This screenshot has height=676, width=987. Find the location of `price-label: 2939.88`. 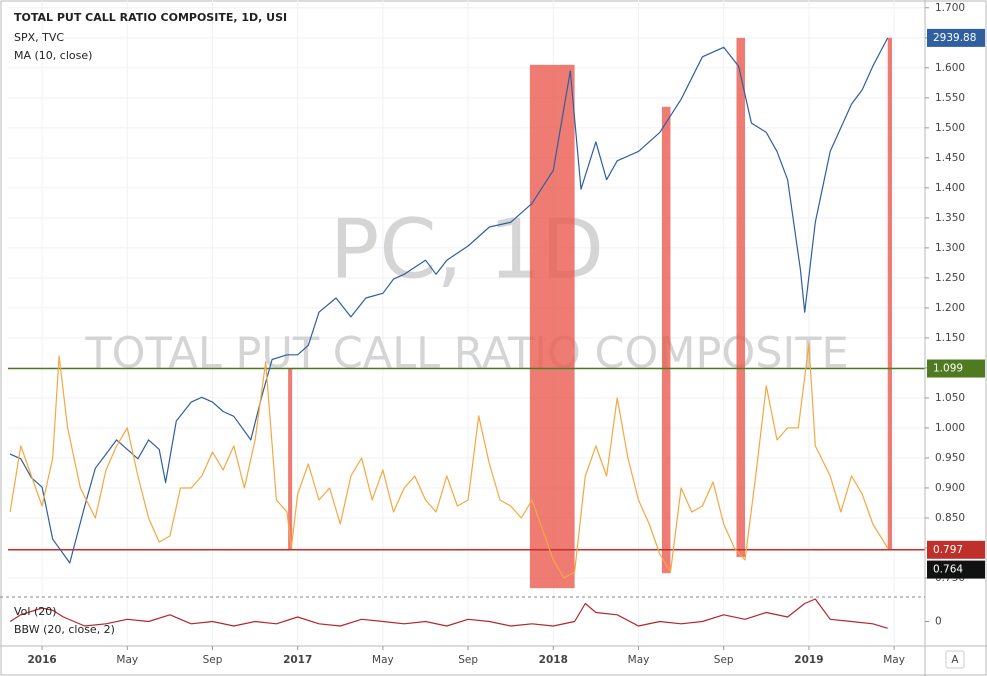

price-label: 2939.88 is located at coordinates (954, 38).